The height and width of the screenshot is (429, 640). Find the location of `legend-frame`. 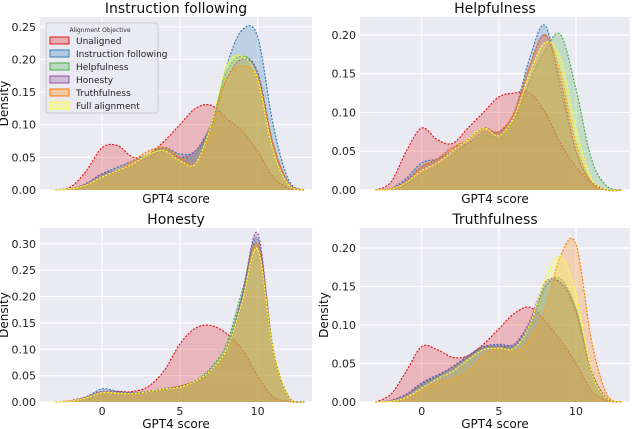

legend-frame is located at coordinates (102, 68).